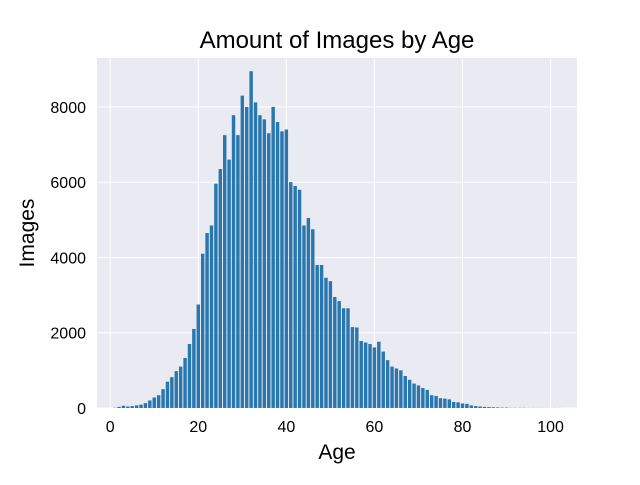 Image resolution: width=640 pixels, height=485 pixels. What do you see at coordinates (68, 108) in the screenshot?
I see `y-tick-label: 8000` at bounding box center [68, 108].